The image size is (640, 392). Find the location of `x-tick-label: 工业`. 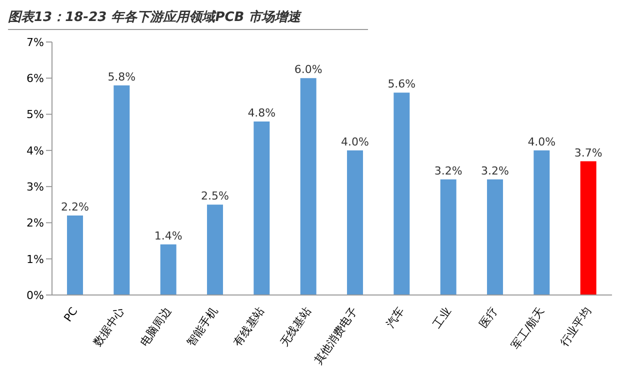

x-tick-label: 工业 is located at coordinates (442, 317).